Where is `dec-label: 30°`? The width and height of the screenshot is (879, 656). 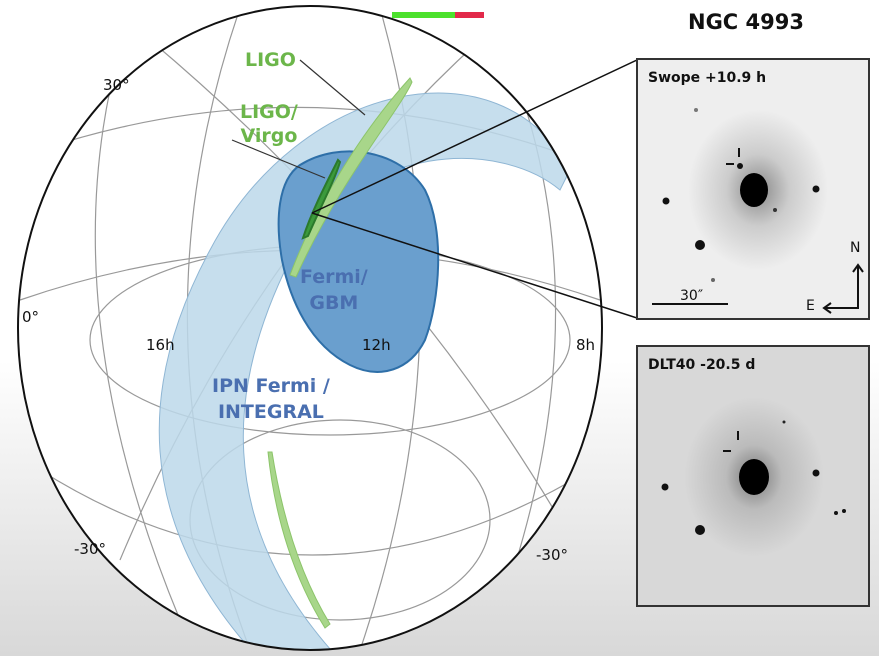 dec-label: 30° is located at coordinates (116, 85).